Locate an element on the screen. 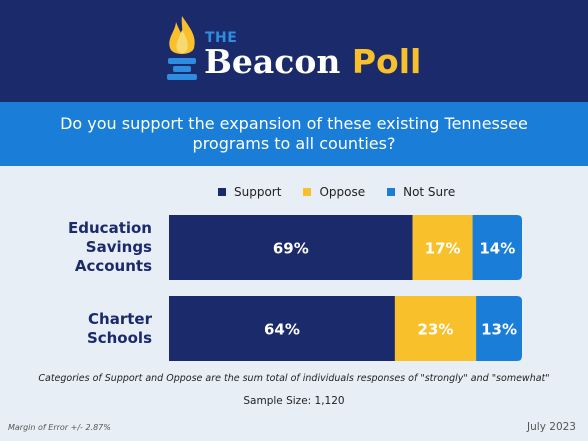 This screenshot has width=588, height=441. margin-of-error: Margin of Error +/- 2.87% is located at coordinates (59, 427).